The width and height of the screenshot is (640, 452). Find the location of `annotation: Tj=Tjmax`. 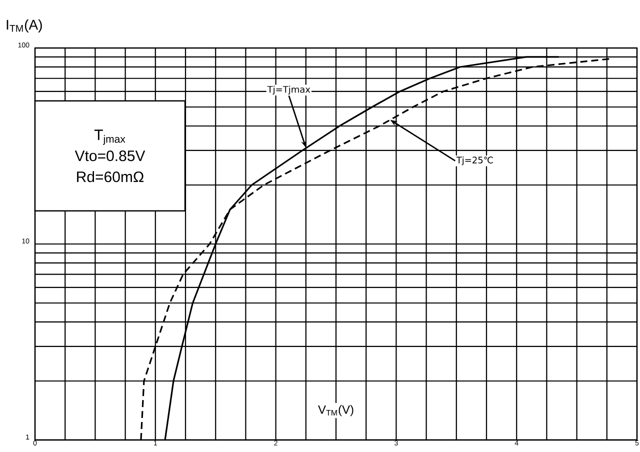

annotation: Tj=Tjmax is located at coordinates (288, 90).